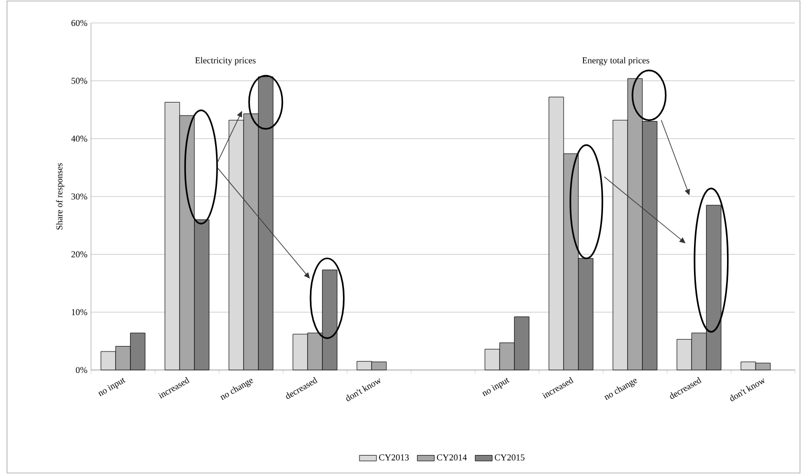 This screenshot has height=475, width=806. What do you see at coordinates (451, 457) in the screenshot?
I see `legend-label: CY2014` at bounding box center [451, 457].